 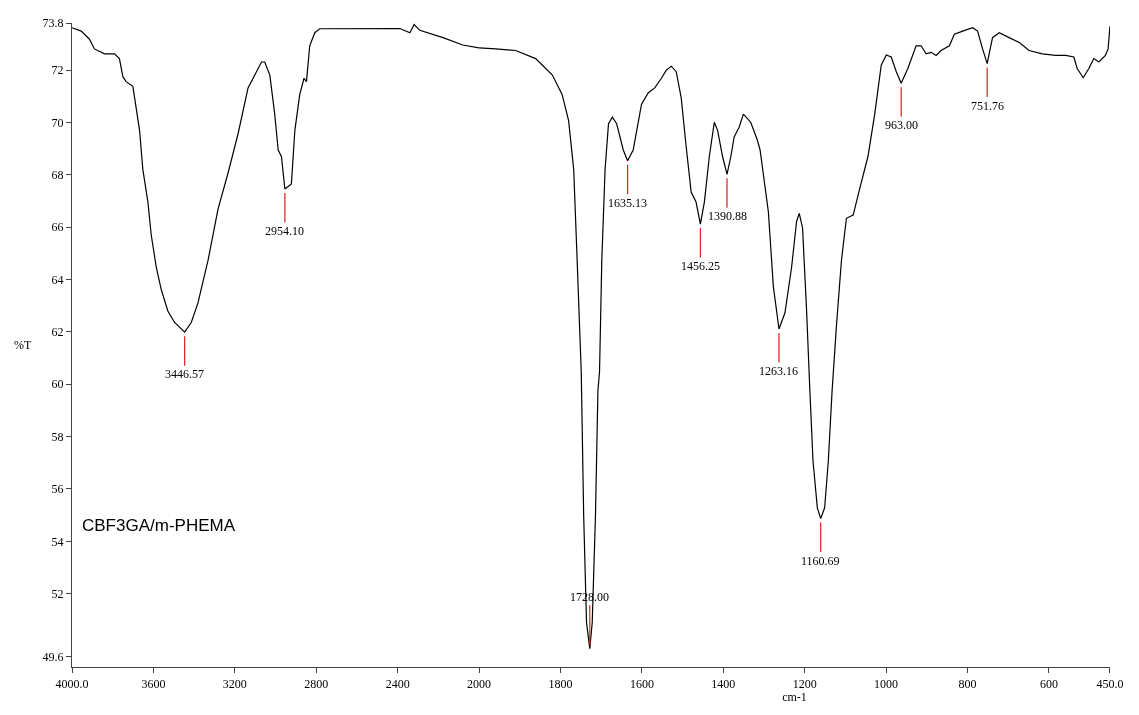 What do you see at coordinates (723, 683) in the screenshot?
I see `x-tick-label: 1400` at bounding box center [723, 683].